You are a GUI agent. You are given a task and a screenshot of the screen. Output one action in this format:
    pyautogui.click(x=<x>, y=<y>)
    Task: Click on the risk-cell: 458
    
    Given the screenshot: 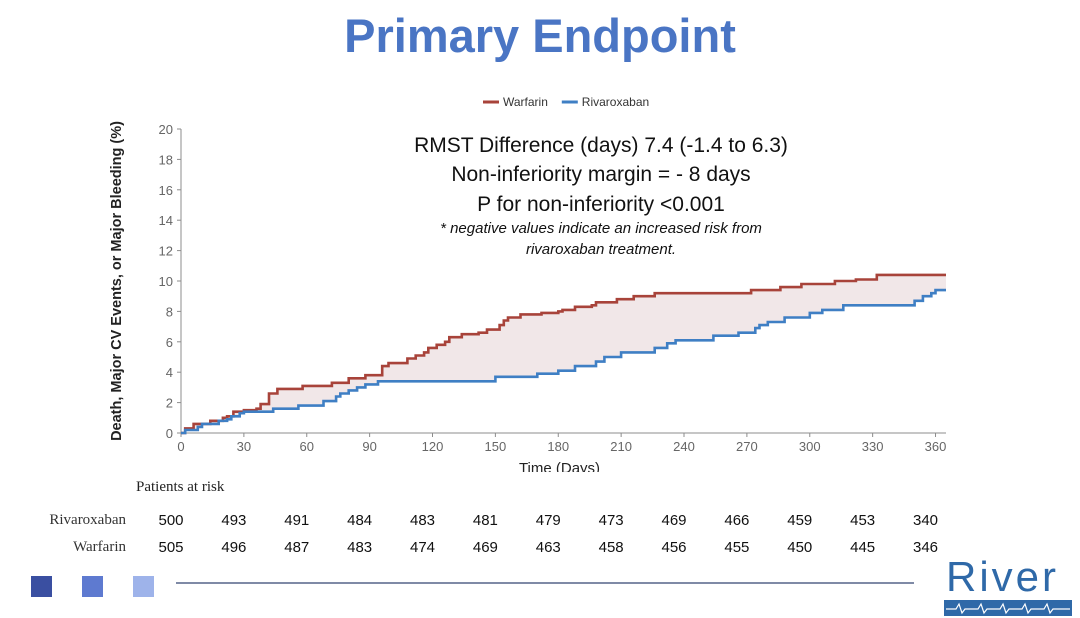 What is the action you would take?
    pyautogui.click(x=611, y=547)
    